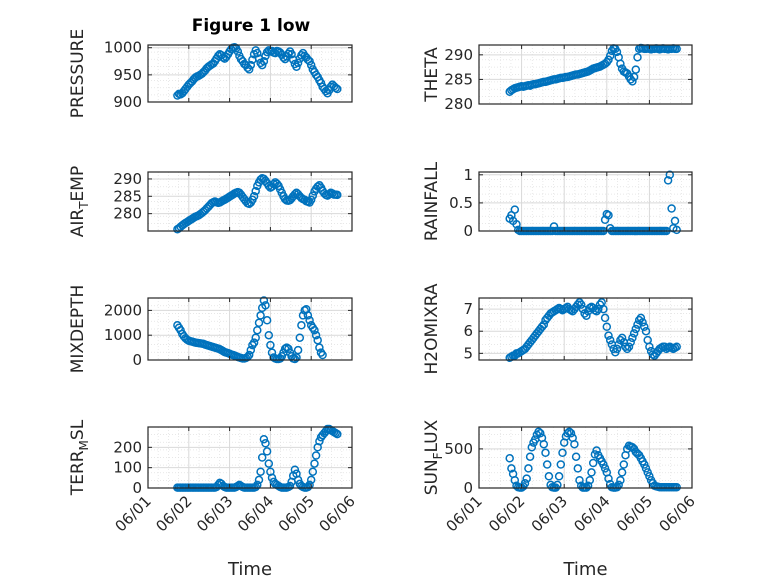 The height and width of the screenshot is (583, 778). Describe the element at coordinates (79, 201) in the screenshot. I see `y-axis-label: AIRTEMP` at that location.